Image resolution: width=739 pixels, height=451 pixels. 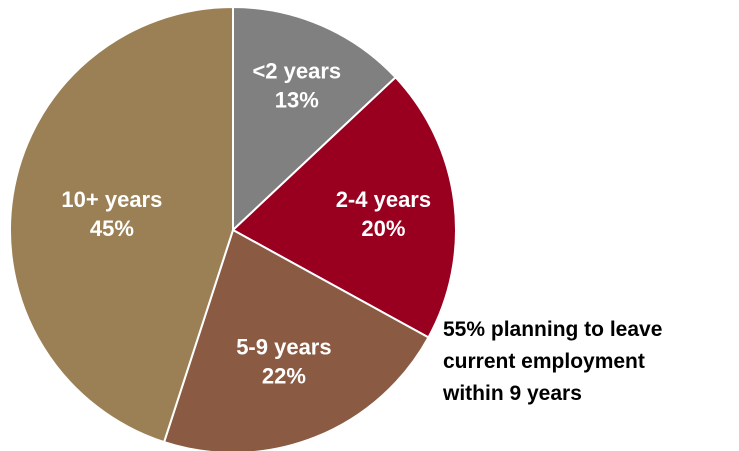 What do you see at coordinates (383, 228) in the screenshot?
I see `slice-value-label: 20%` at bounding box center [383, 228].